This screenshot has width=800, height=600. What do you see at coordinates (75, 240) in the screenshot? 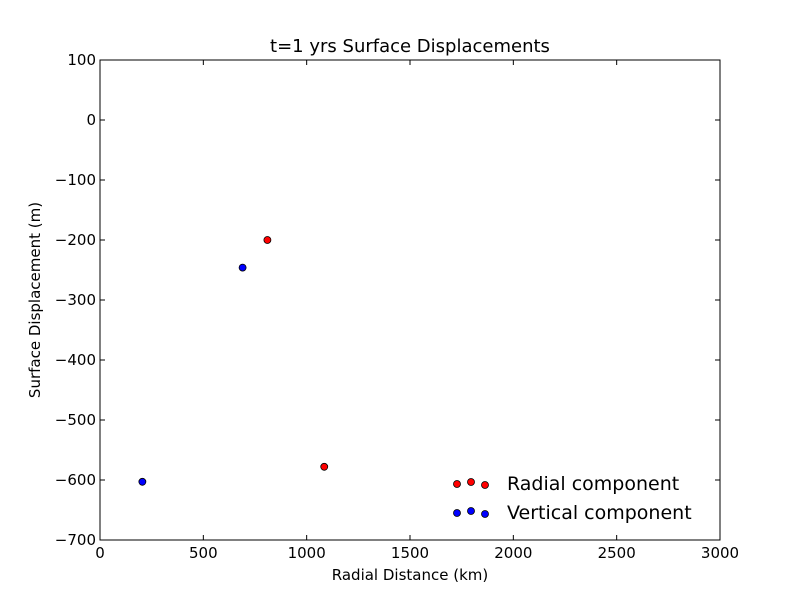
I see `y-tick-label: −200` at bounding box center [75, 240].